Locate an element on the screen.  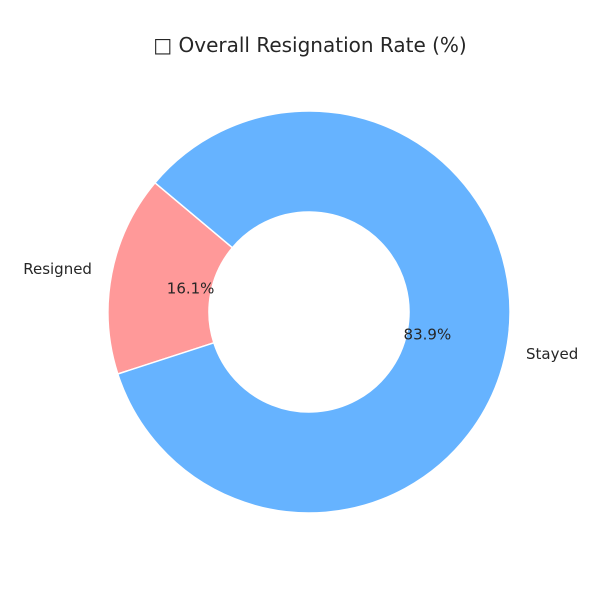
slice-resigned is located at coordinates (170, 278).